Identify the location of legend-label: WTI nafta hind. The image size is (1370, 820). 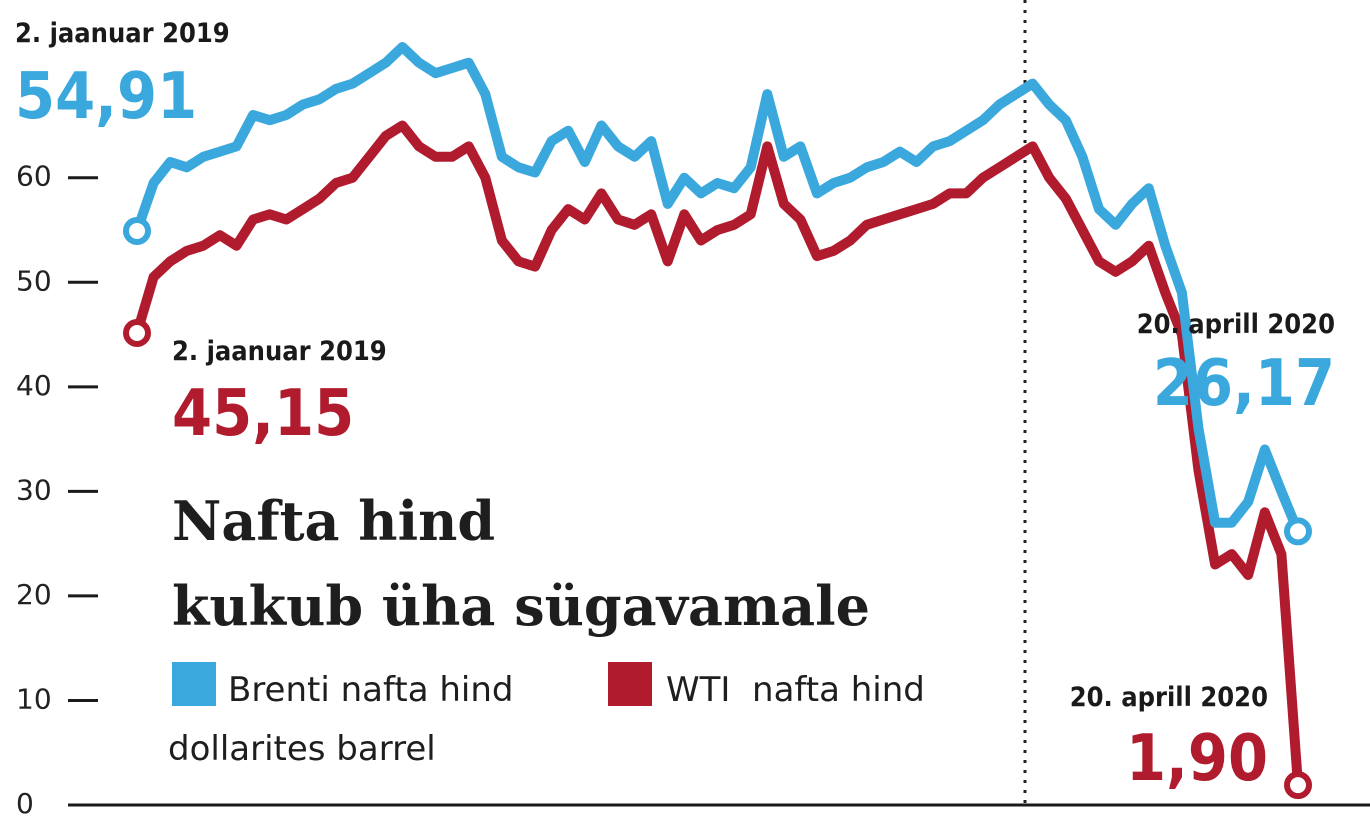
(795, 690).